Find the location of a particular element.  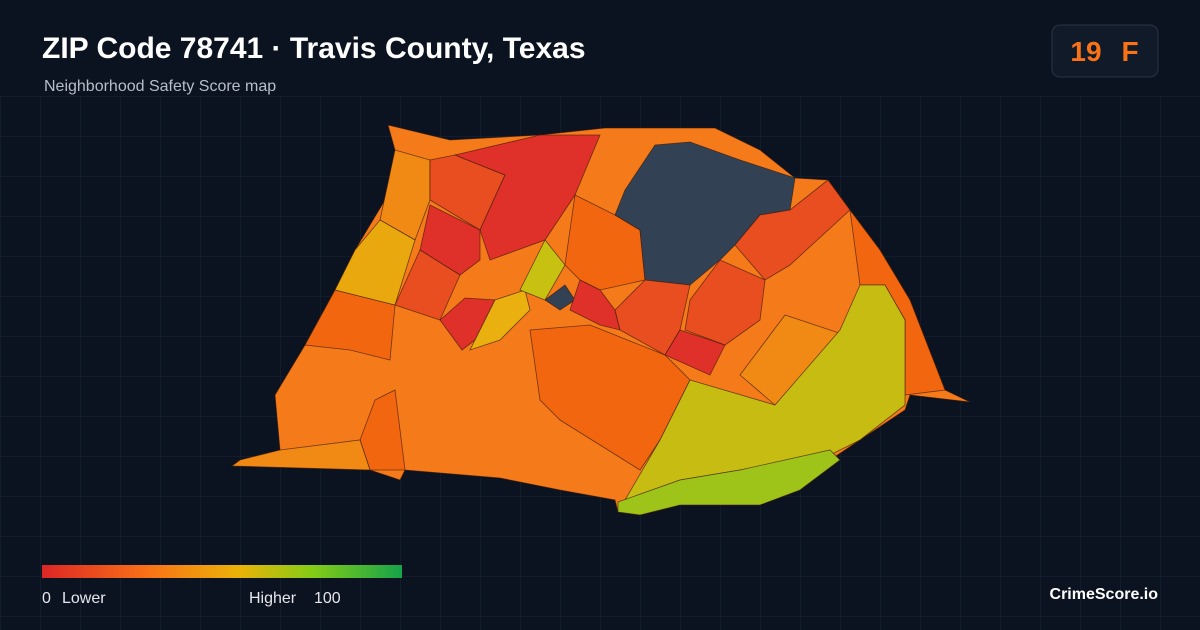

score-grade: F is located at coordinates (1129, 51).